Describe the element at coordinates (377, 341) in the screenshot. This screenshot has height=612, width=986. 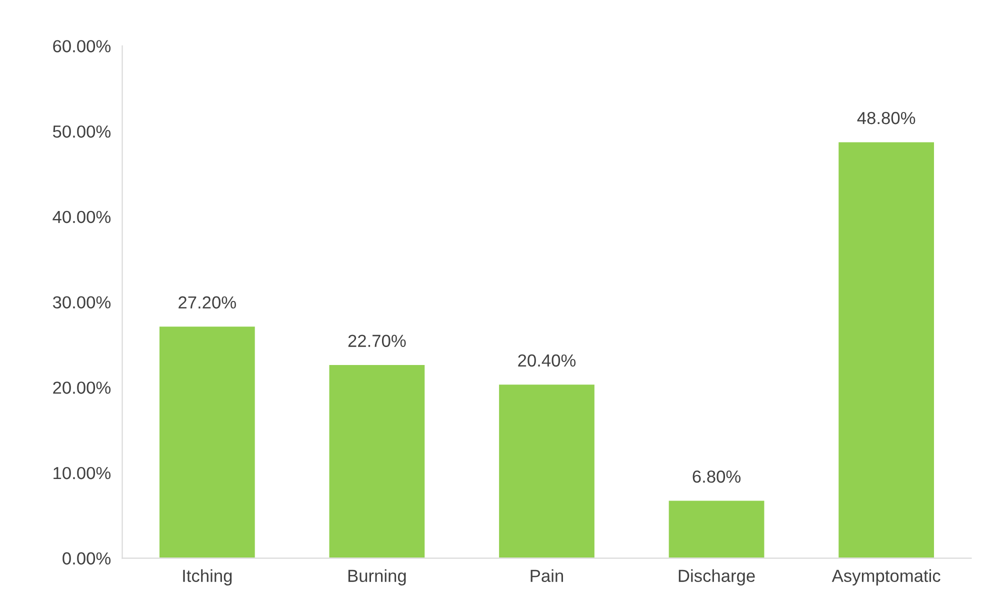
I see `data-label: 22.70%` at that location.